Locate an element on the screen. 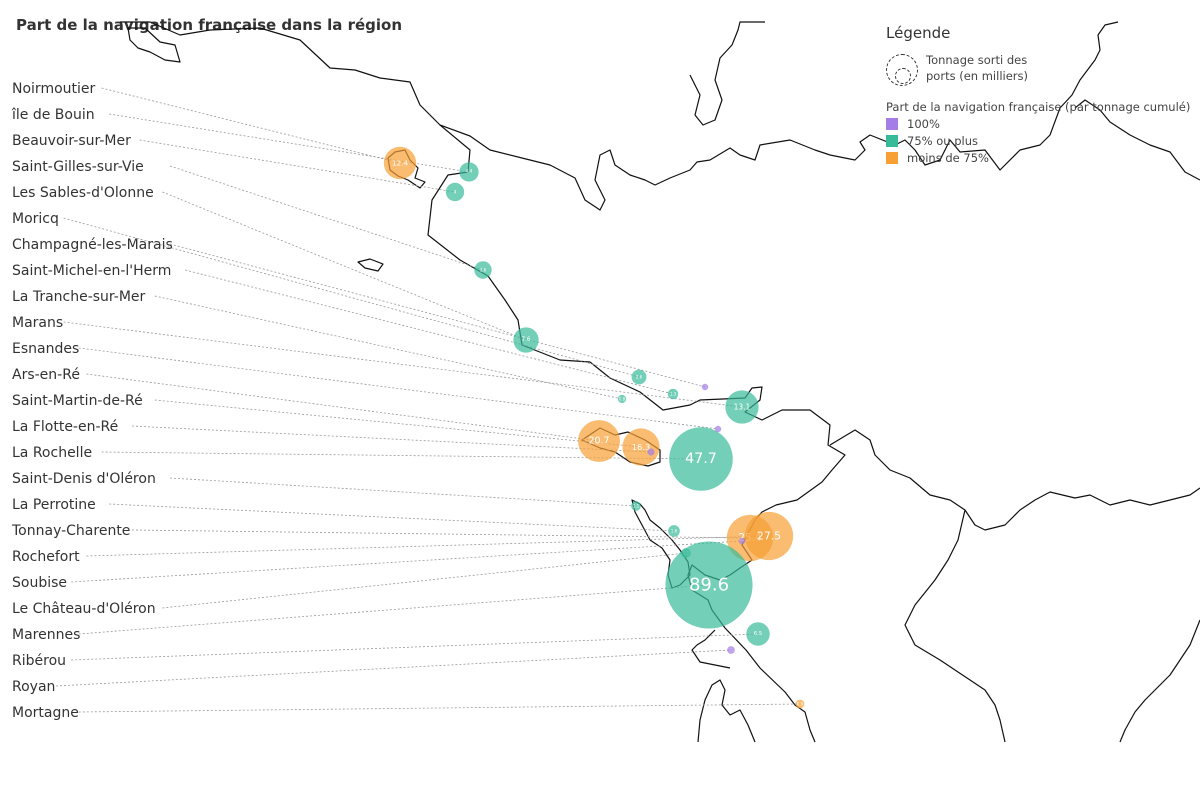 The image size is (1200, 800). bubble-value-mortagne: 0.9 is located at coordinates (800, 704).